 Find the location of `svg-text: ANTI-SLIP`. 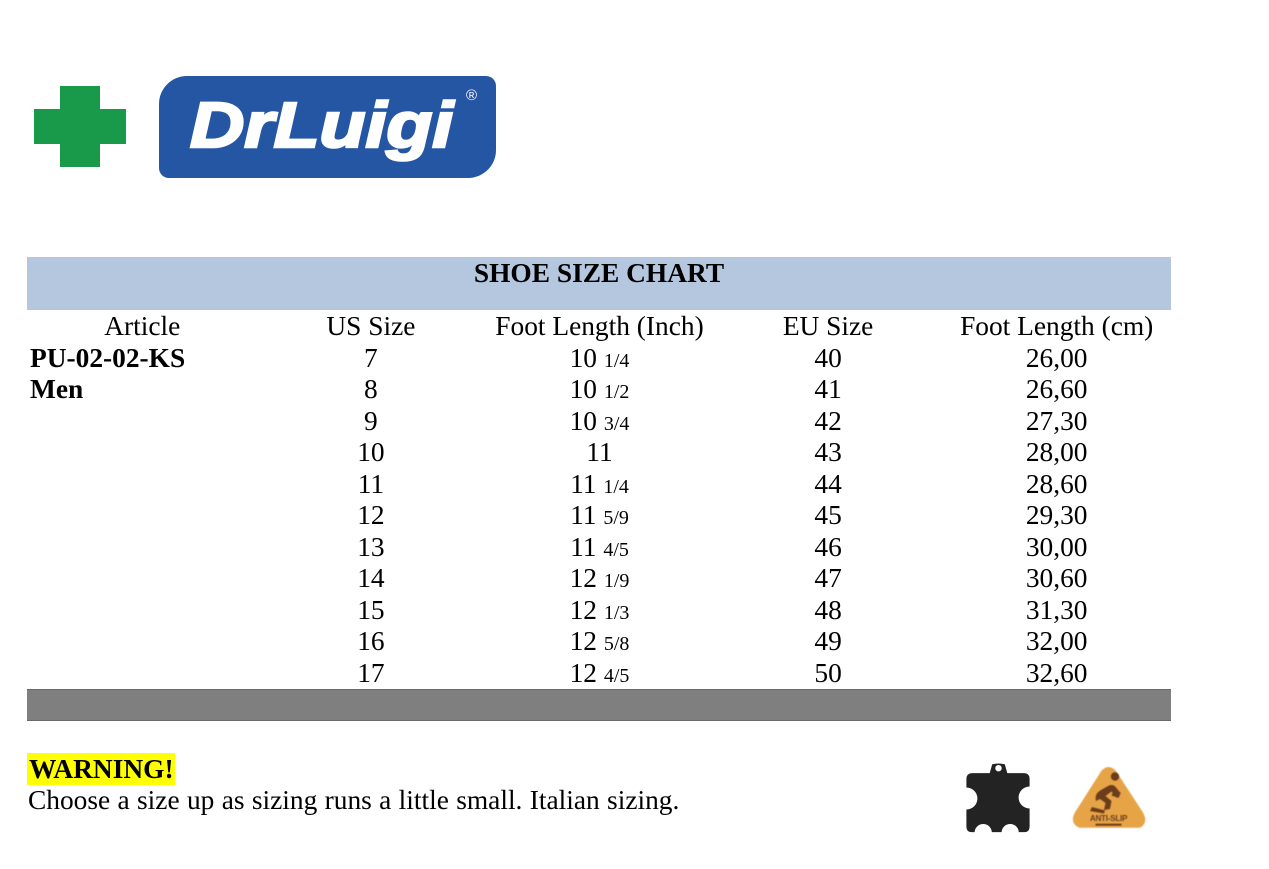

svg-text: ANTI-SLIP is located at coordinates (1109, 818).